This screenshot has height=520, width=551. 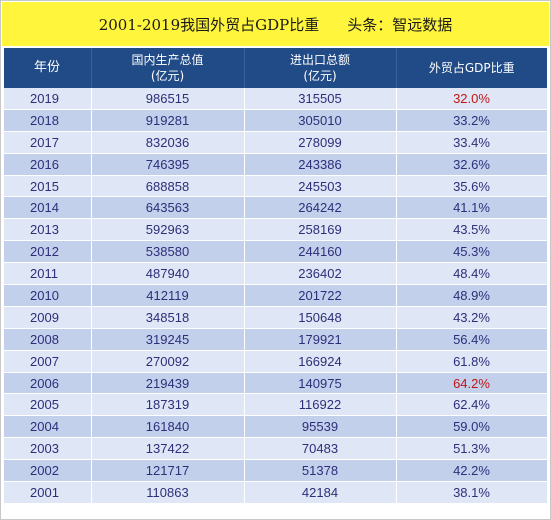 I want to click on cell-year: 2003, so click(x=48, y=449).